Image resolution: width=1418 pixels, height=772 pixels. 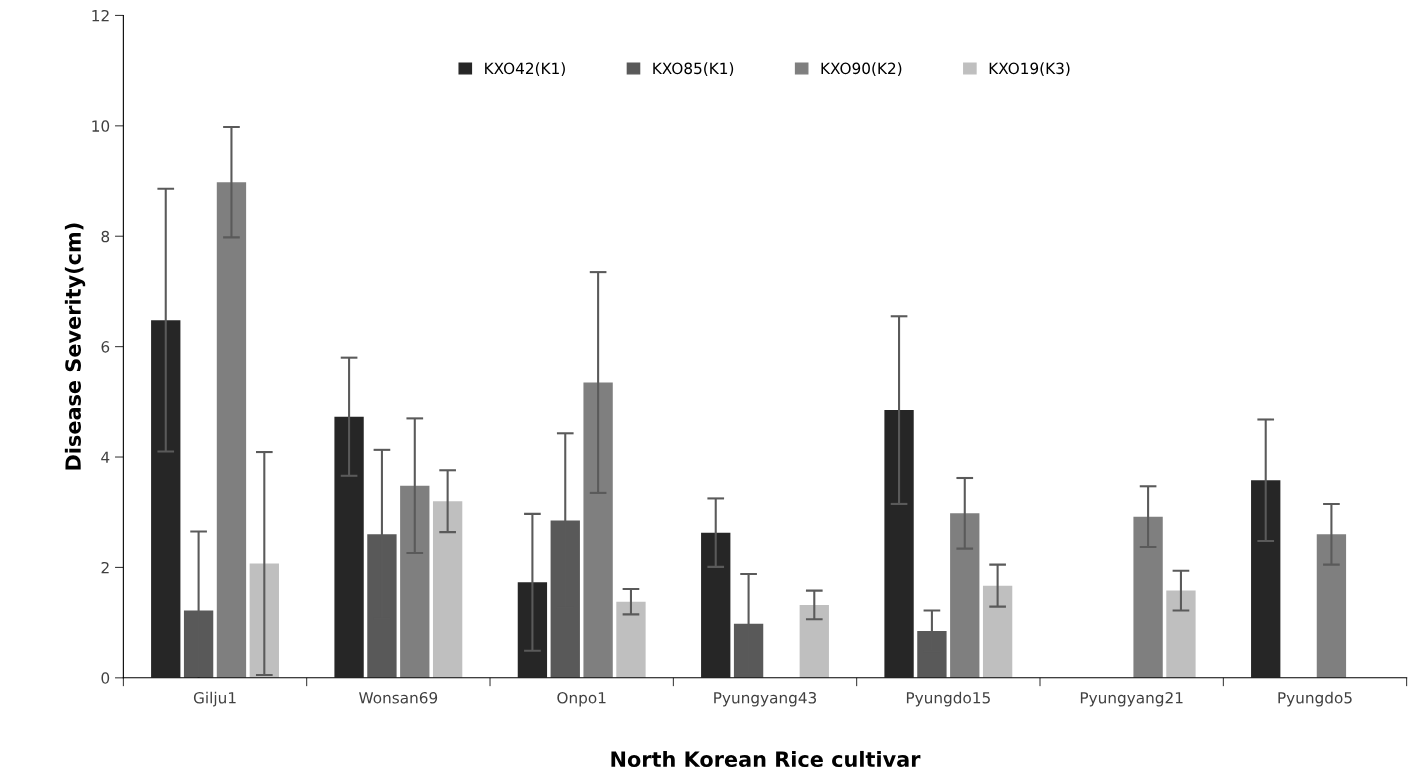 What do you see at coordinates (105, 347) in the screenshot?
I see `y-tick-label: 6` at bounding box center [105, 347].